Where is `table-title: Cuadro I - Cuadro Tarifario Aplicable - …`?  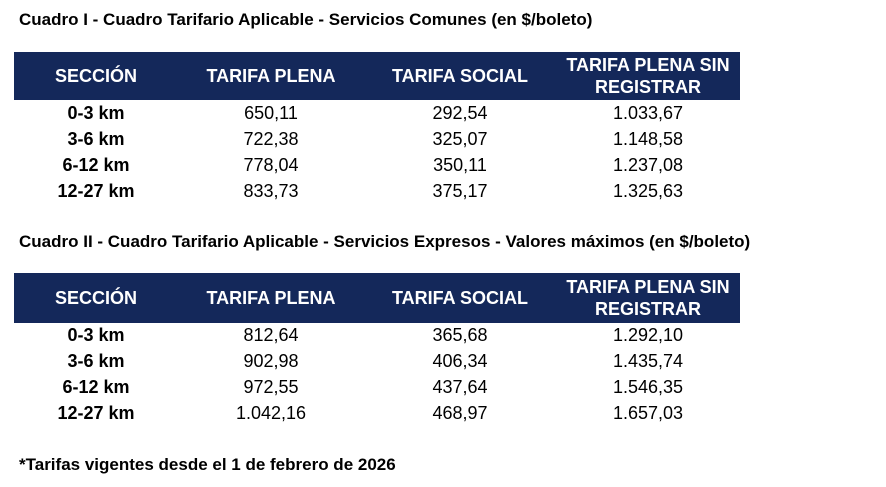 table-title: Cuadro I - Cuadro Tarifario Aplicable - … is located at coordinates (306, 19).